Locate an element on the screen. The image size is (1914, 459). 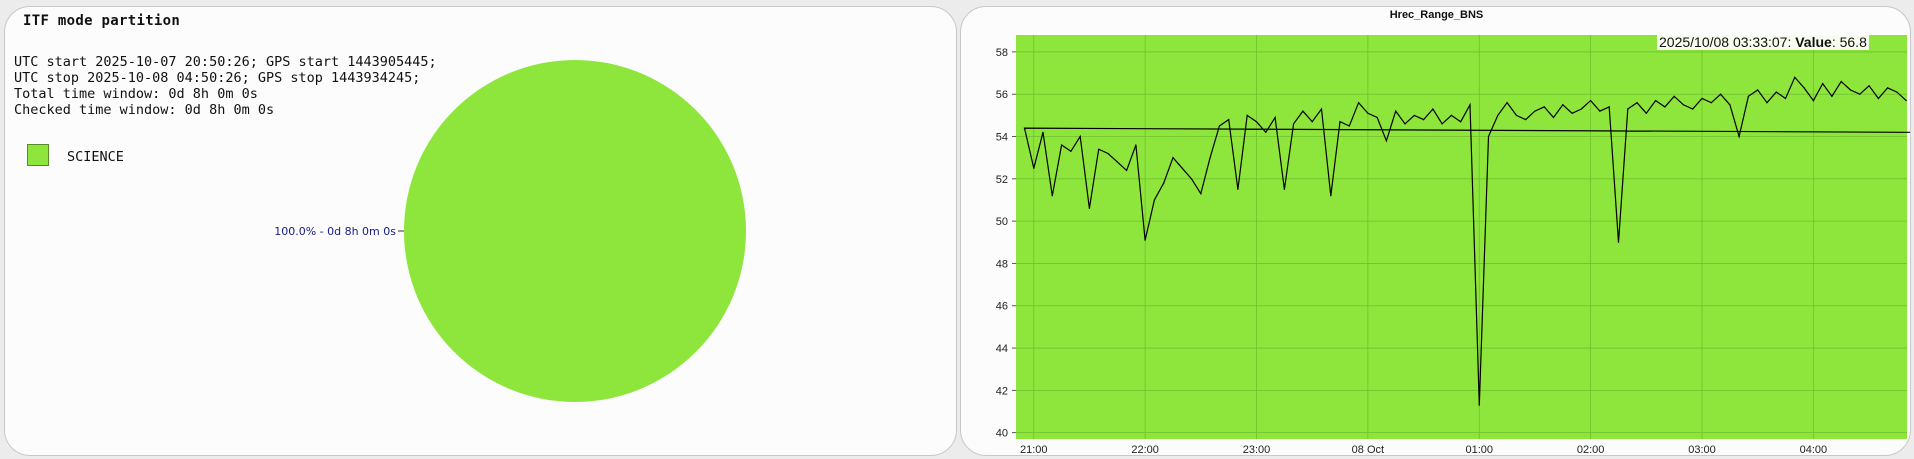
y-tick-label: 44 is located at coordinates (1002, 349).